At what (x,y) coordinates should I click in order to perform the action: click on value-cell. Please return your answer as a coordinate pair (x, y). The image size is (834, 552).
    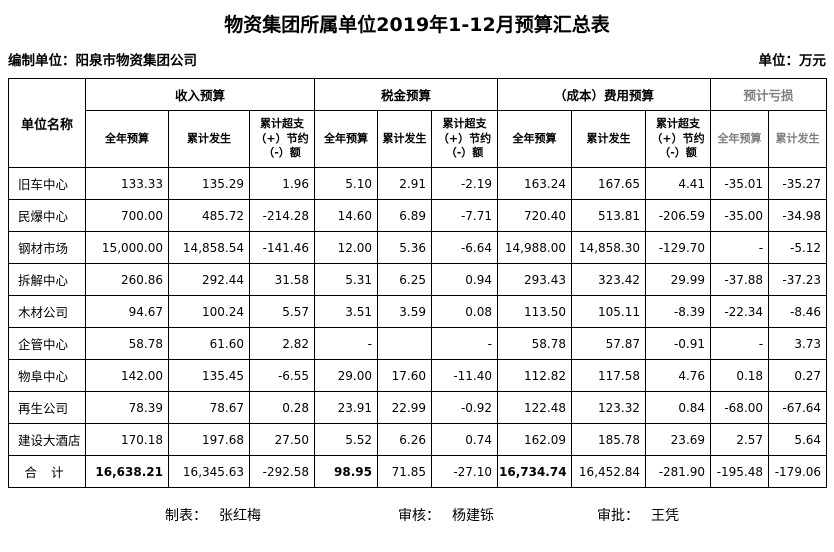
    Looking at the image, I should click on (404, 343).